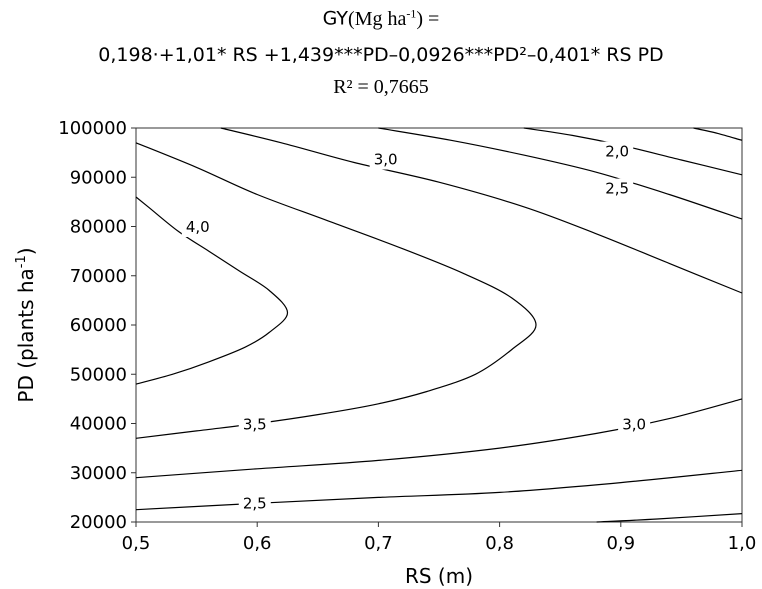 The image size is (762, 589). Describe the element at coordinates (394, 18) in the screenshot. I see `title-unit: (Mg ha-1) =` at that location.